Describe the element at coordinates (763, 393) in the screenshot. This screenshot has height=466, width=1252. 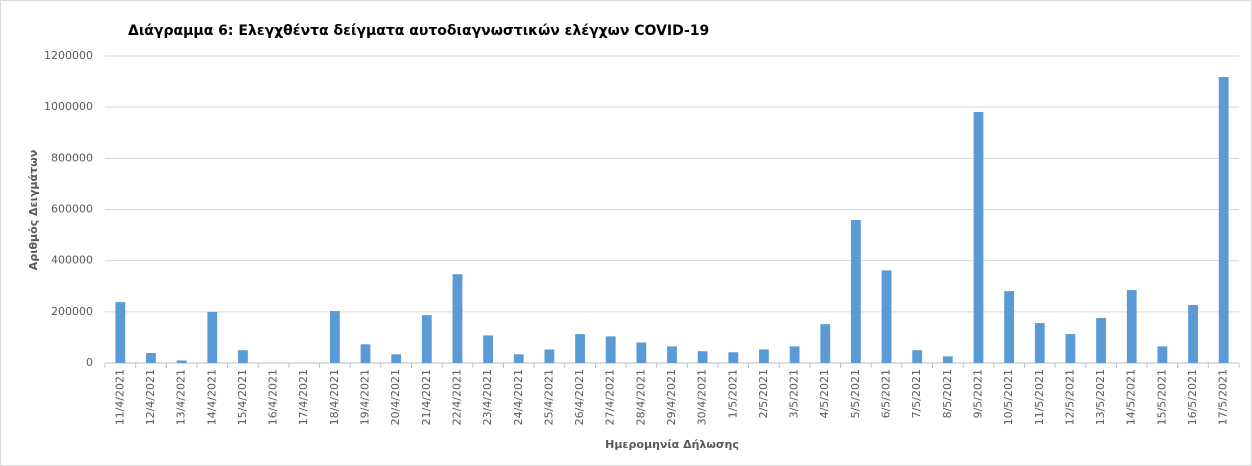
I see `x-tick-label: 2/5/2021` at that location.